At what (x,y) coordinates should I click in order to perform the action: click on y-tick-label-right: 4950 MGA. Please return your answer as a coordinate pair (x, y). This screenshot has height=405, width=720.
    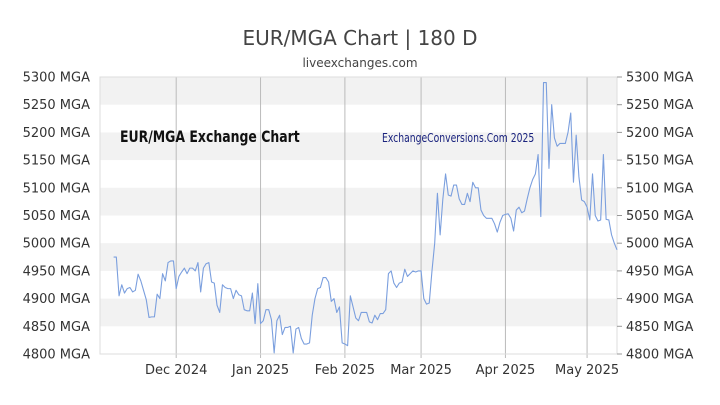
    Looking at the image, I should click on (660, 271).